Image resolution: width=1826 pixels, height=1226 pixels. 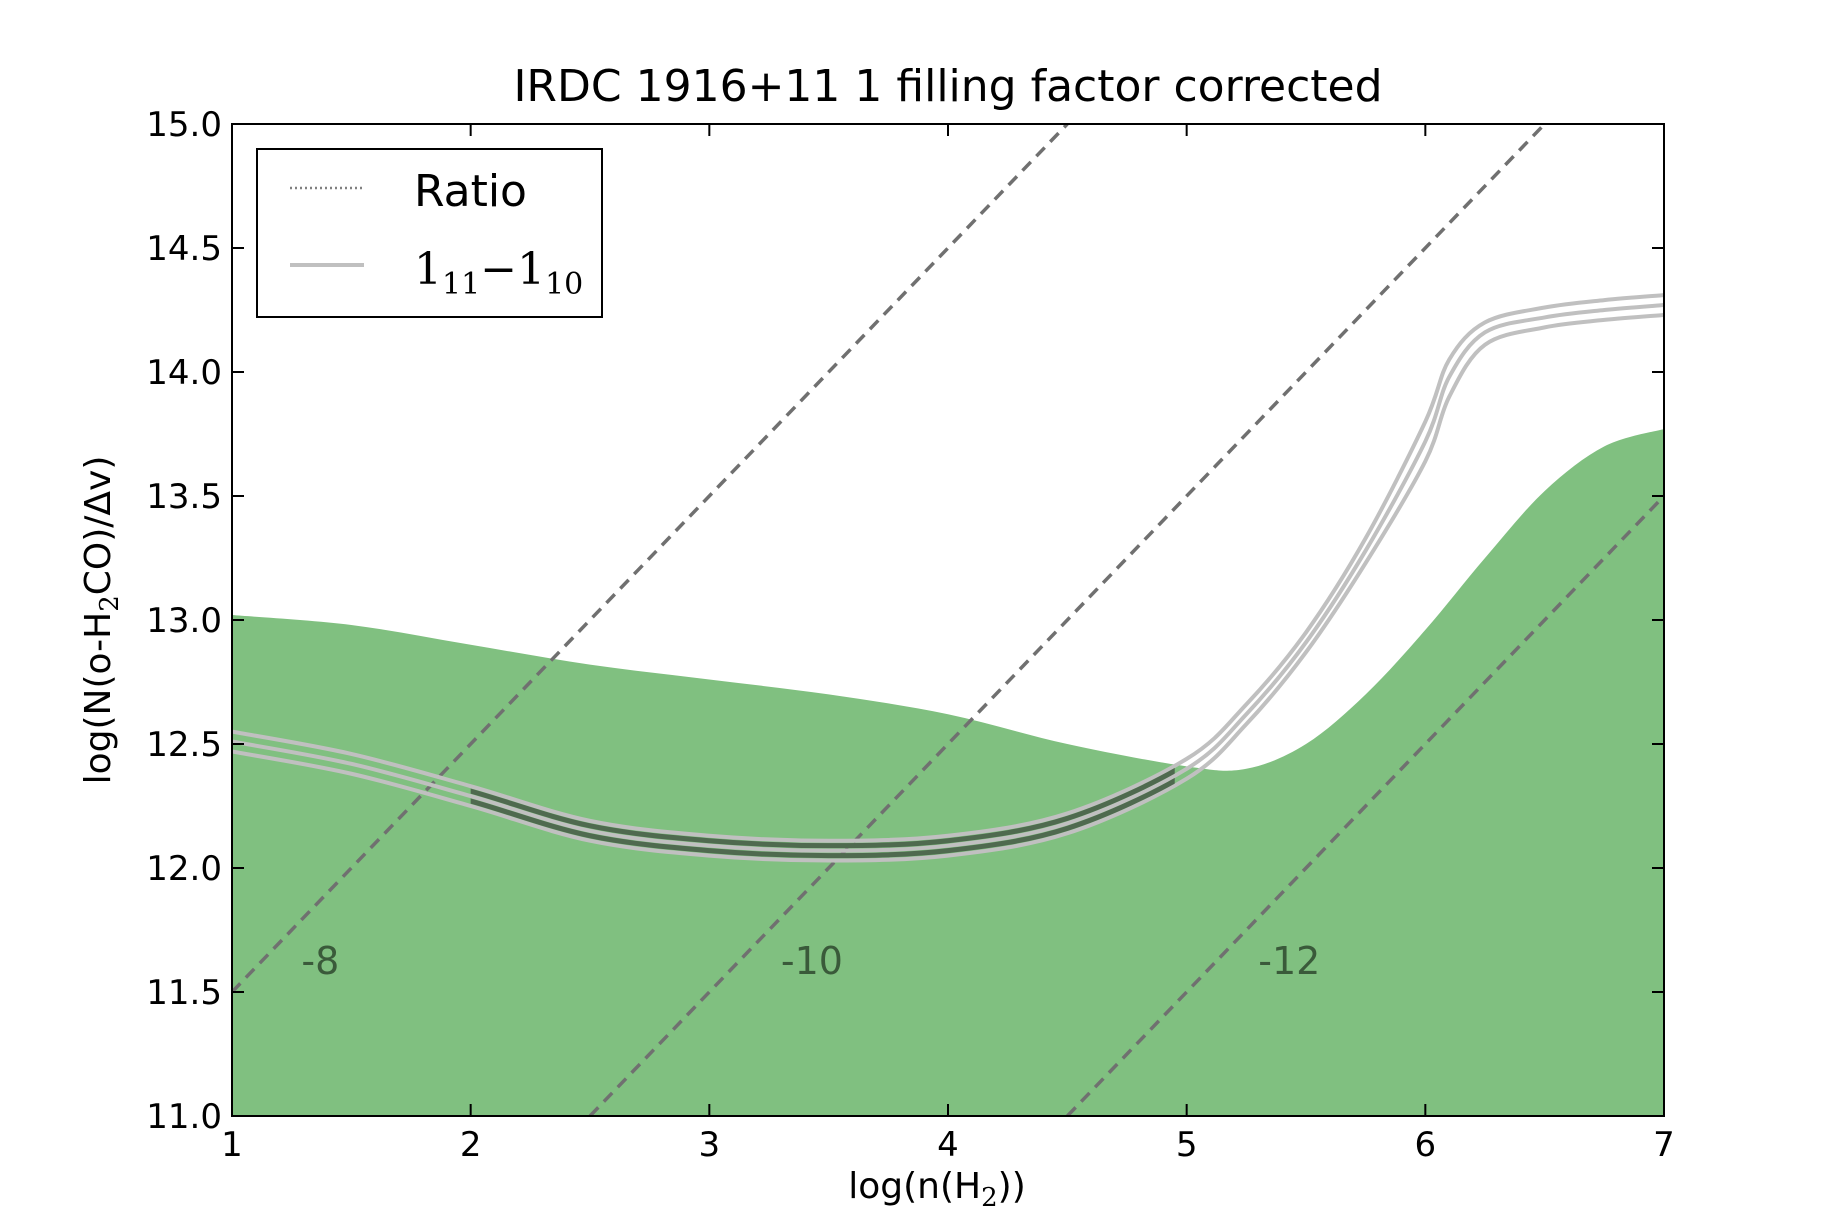 I want to click on chart-title: IRDC 1916+11 1 filling factor corrected, so click(x=947, y=86).